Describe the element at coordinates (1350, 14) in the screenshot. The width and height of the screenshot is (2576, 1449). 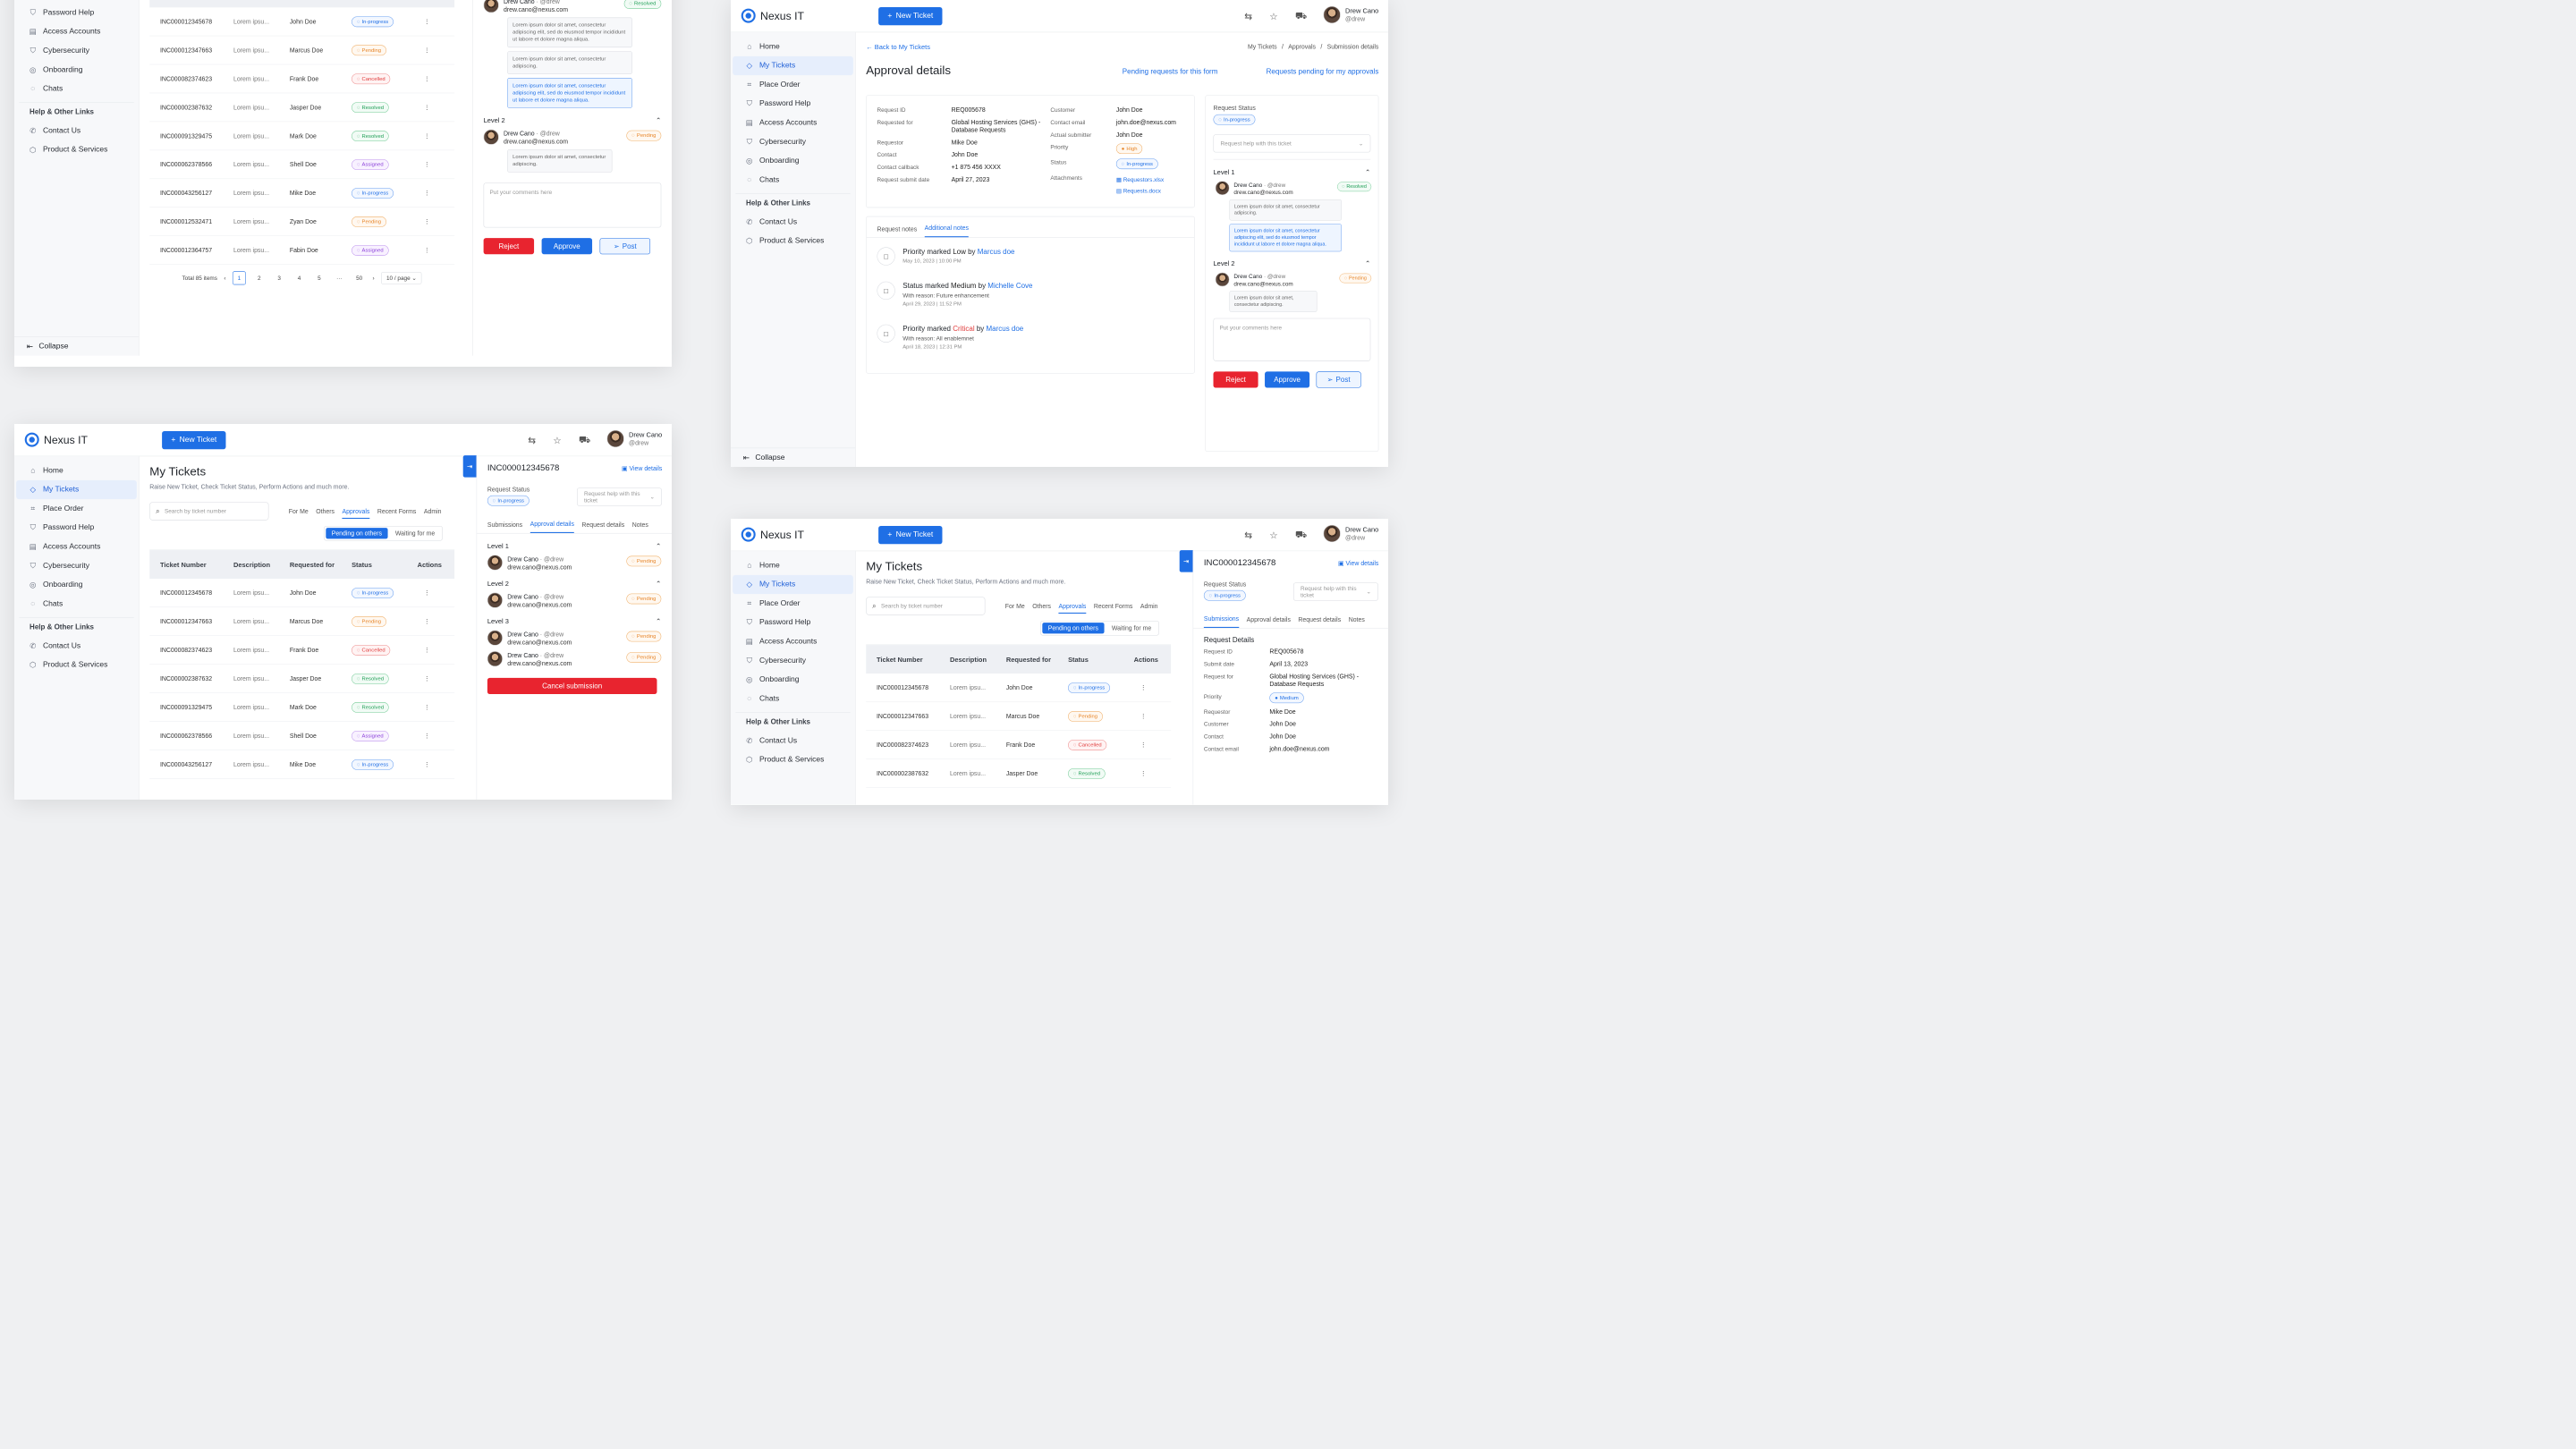
I see `user-menu: Drew Cano @drew` at that location.